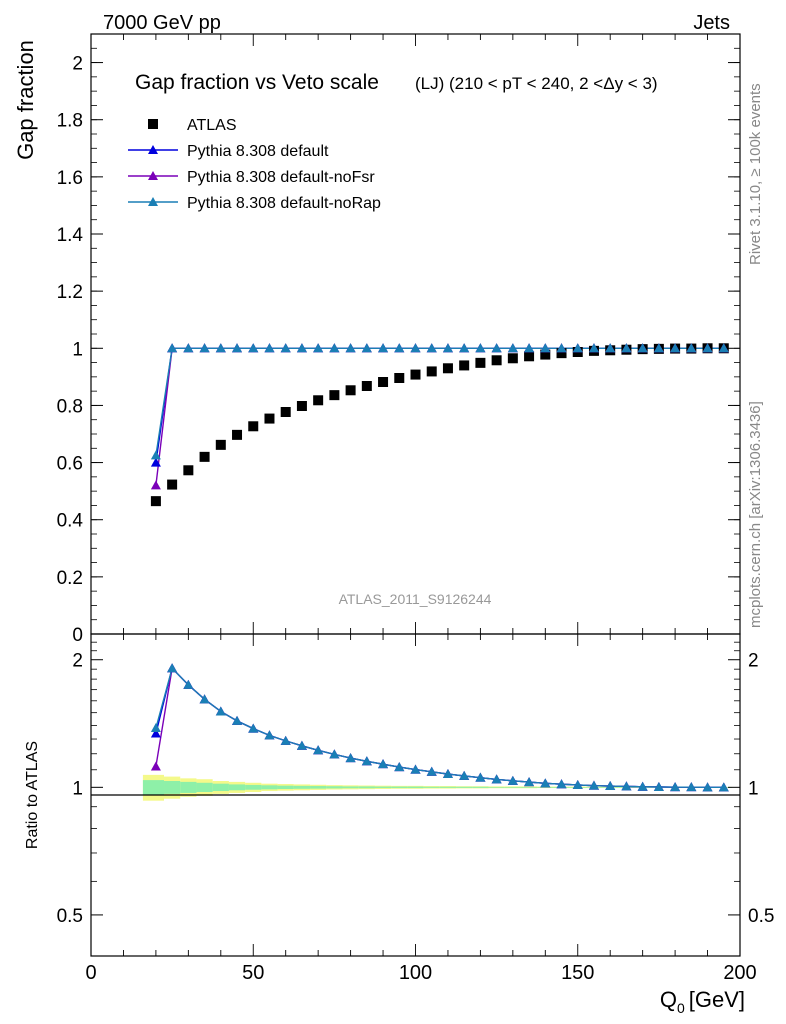  I want to click on main-y-axis-label: Gap fraction, so click(25, 100).